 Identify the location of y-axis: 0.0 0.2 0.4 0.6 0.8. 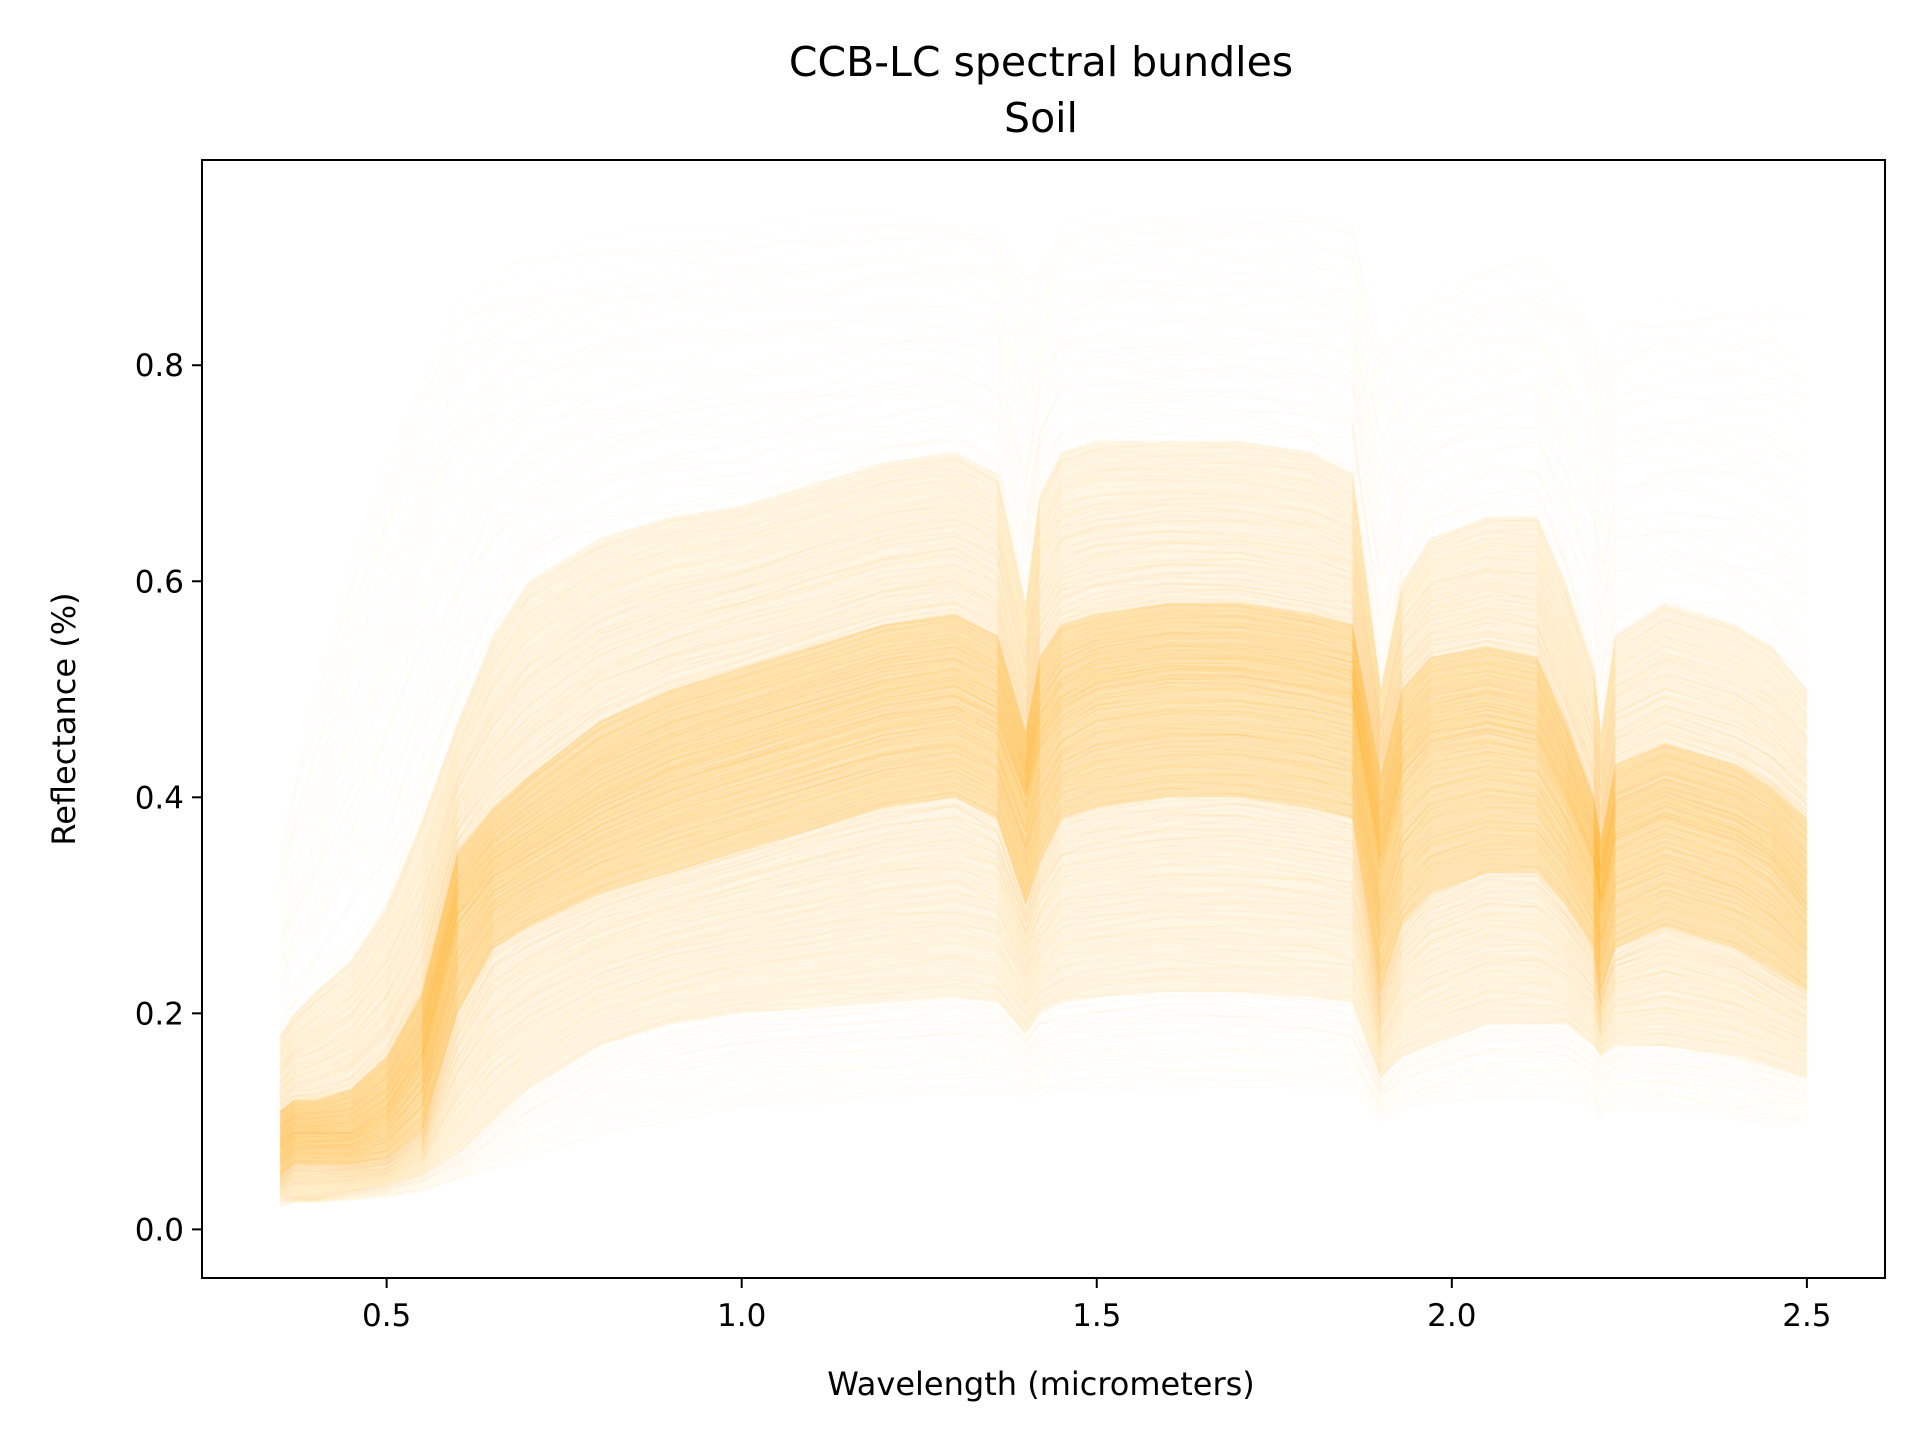
(168, 798).